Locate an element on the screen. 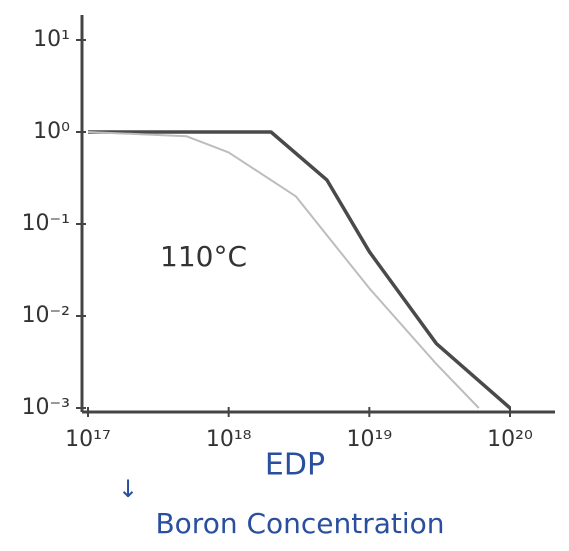 The width and height of the screenshot is (569, 551). x-tick-label: 10²⁰ is located at coordinates (510, 439).